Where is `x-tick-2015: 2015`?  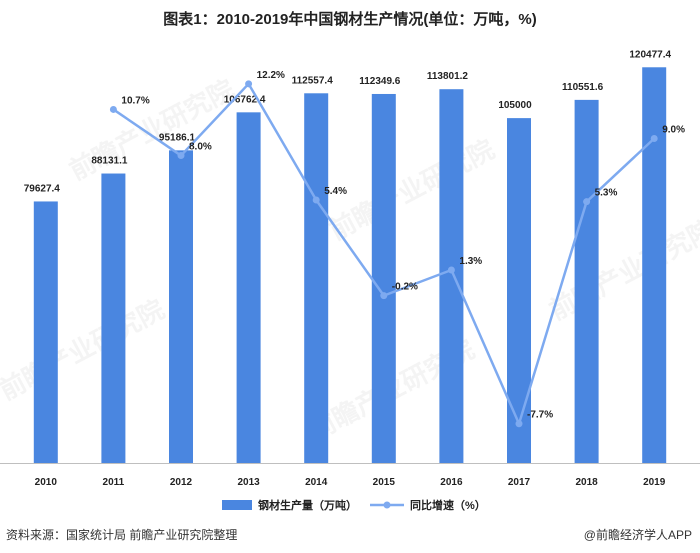 x-tick-2015: 2015 is located at coordinates (384, 482).